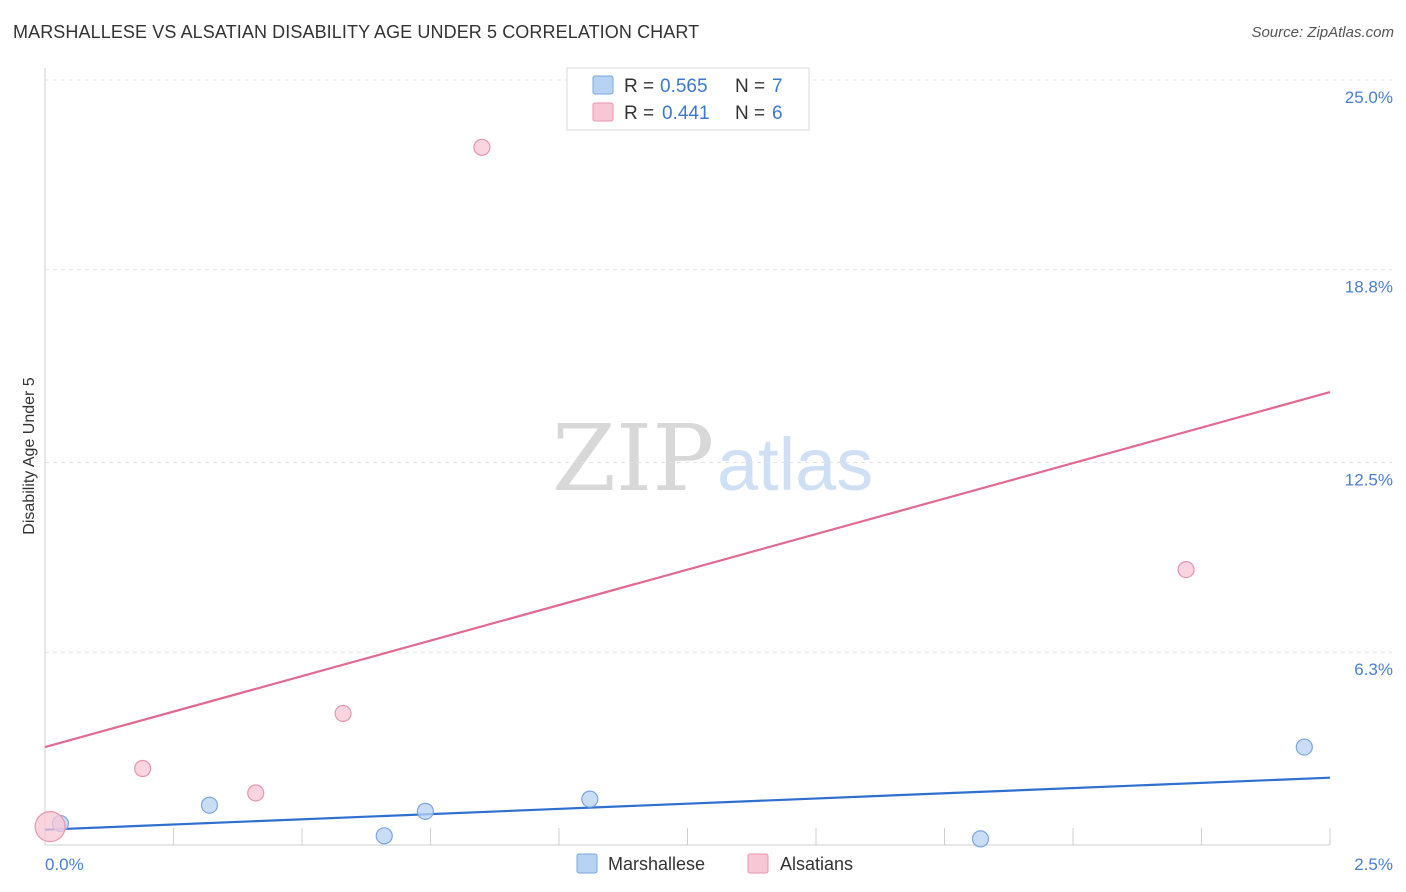  I want to click on watermark-atlas: atlas, so click(795, 464).